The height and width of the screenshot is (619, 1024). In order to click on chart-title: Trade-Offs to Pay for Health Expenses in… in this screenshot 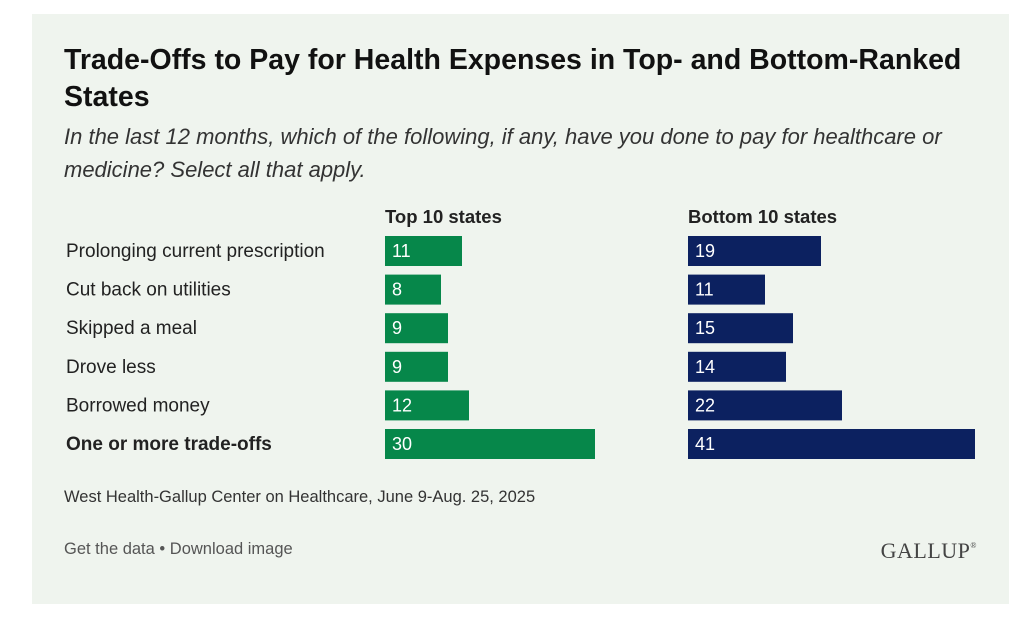, I will do `click(513, 78)`.